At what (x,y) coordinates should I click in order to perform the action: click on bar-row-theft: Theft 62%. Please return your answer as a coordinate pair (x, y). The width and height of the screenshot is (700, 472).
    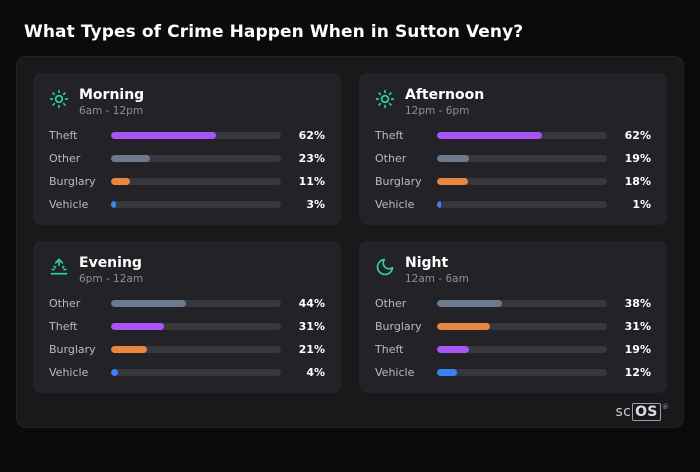
    Looking at the image, I should click on (187, 135).